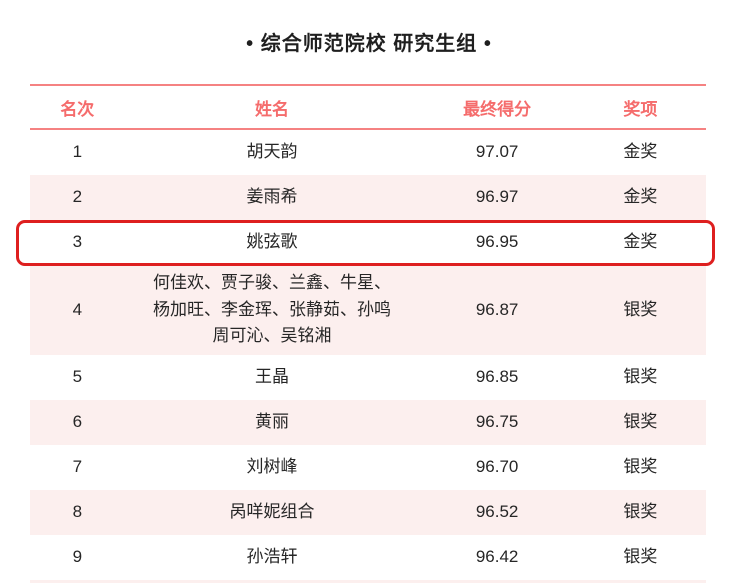 The height and width of the screenshot is (583, 738). Describe the element at coordinates (77, 377) in the screenshot. I see `rank-cell: 5` at that location.